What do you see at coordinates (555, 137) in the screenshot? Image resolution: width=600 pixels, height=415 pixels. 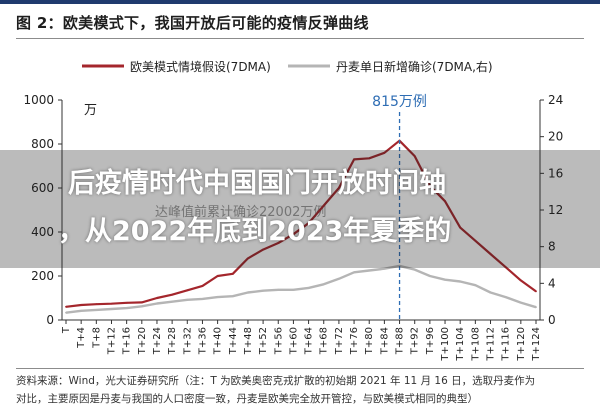 I see `y-right-tick-label: 20` at bounding box center [555, 137].